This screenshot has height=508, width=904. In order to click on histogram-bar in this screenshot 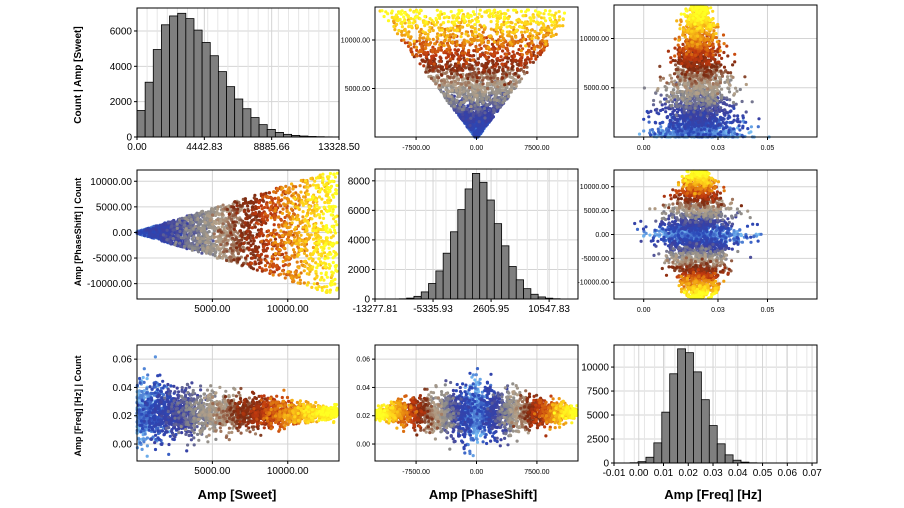, I will do `click(141, 124)`.